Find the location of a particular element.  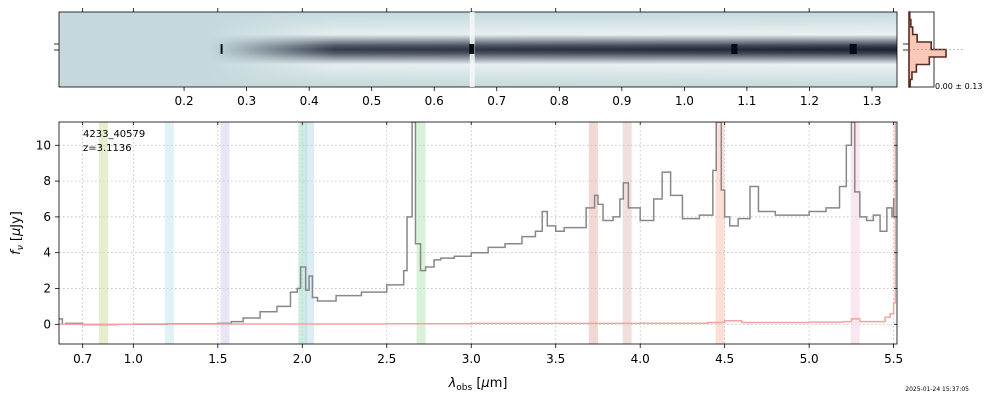

y-tick-label: 0 is located at coordinates (47, 324).